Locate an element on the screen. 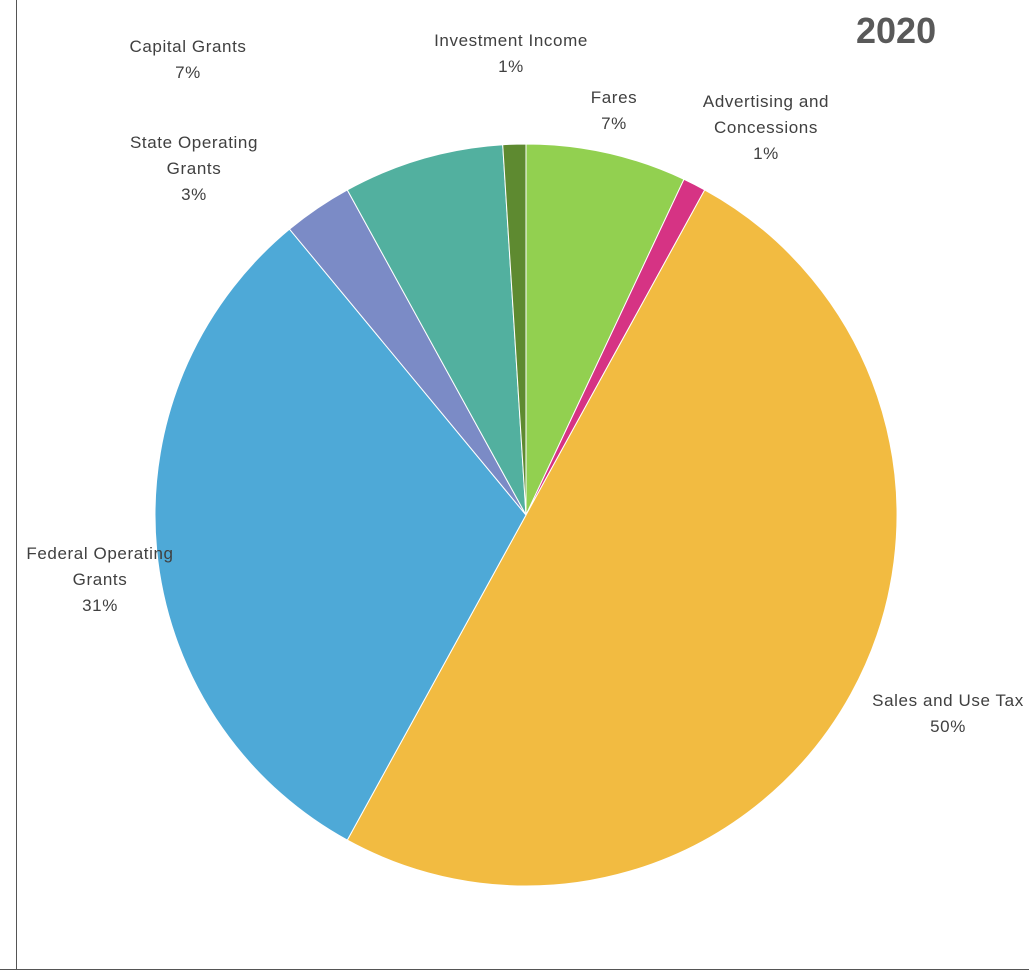  chart-frame-bottom-border is located at coordinates (514, 969).